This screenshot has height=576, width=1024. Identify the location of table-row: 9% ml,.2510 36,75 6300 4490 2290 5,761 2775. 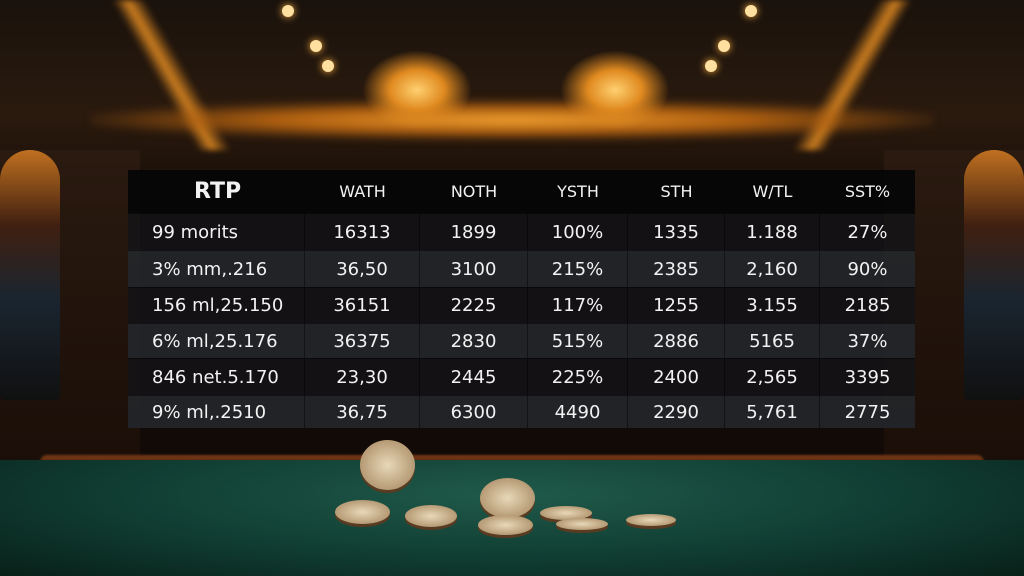
(521, 411).